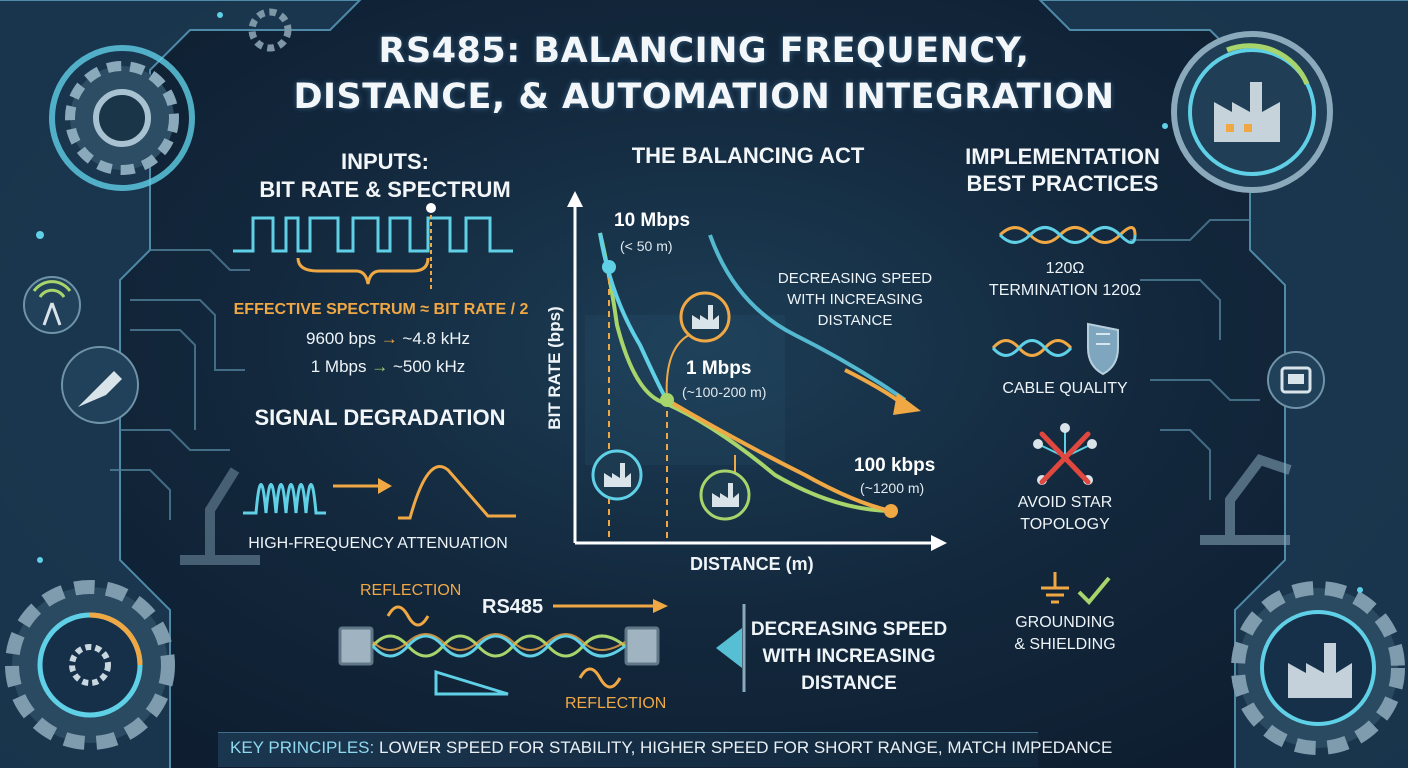 The image size is (1408, 768). Describe the element at coordinates (748, 155) in the screenshot. I see `balancing-heading: THE BALANCING ACT` at that location.